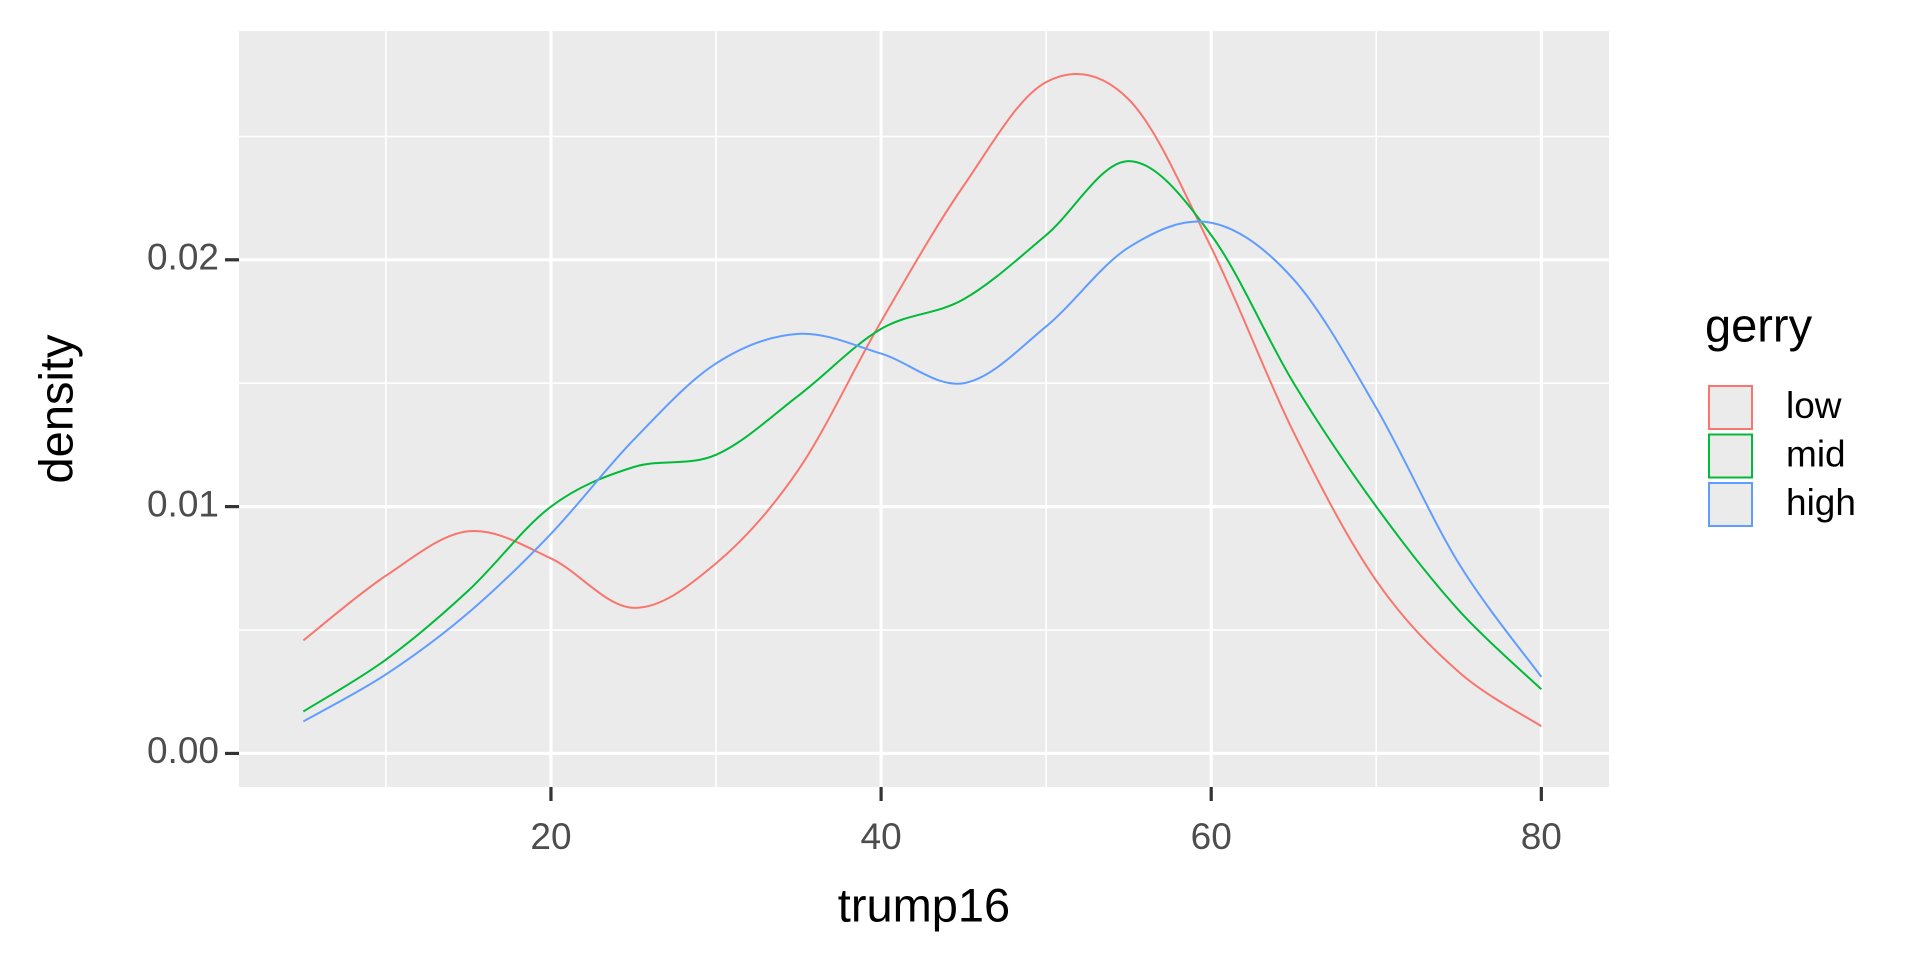 This screenshot has height=960, width=1920. What do you see at coordinates (1821, 502) in the screenshot?
I see `legend-label: high` at bounding box center [1821, 502].